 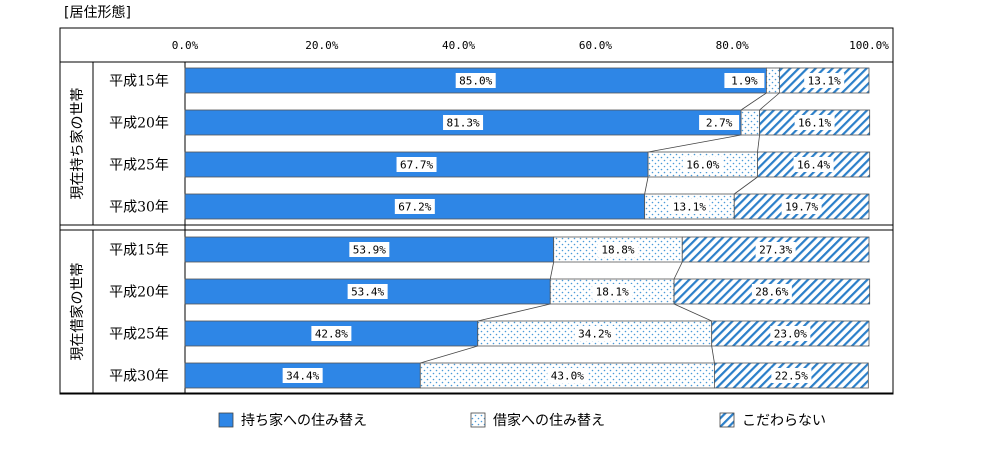 I want to click on value-label: 19.7%, so click(x=801, y=207).